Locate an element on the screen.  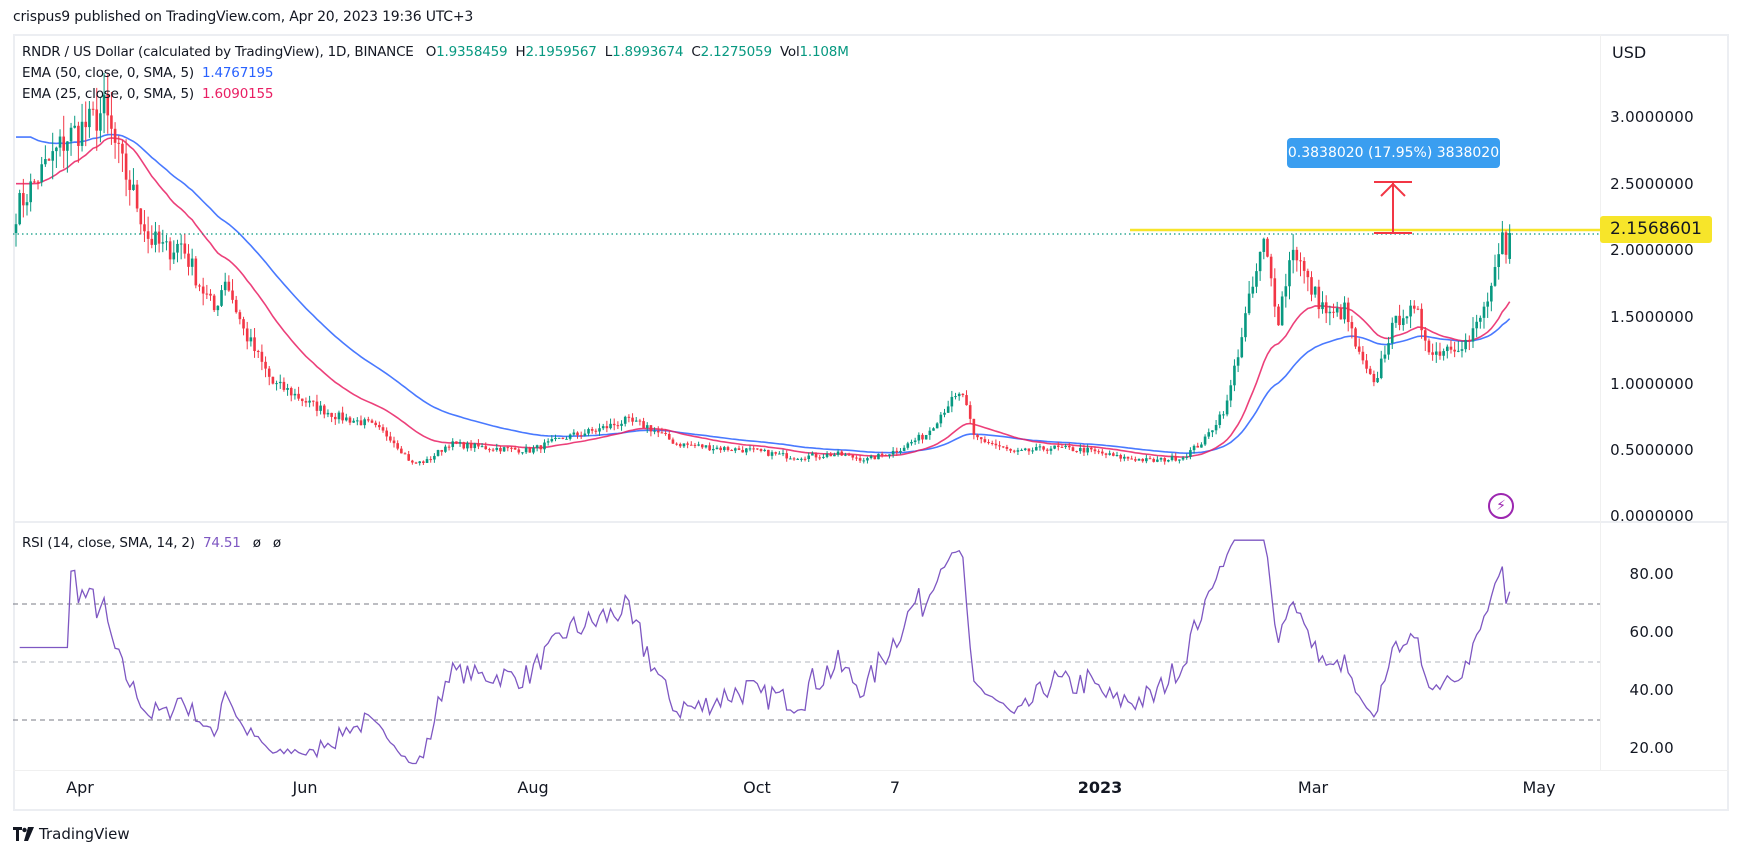
price-tick: 2.5000000 is located at coordinates (1652, 184).